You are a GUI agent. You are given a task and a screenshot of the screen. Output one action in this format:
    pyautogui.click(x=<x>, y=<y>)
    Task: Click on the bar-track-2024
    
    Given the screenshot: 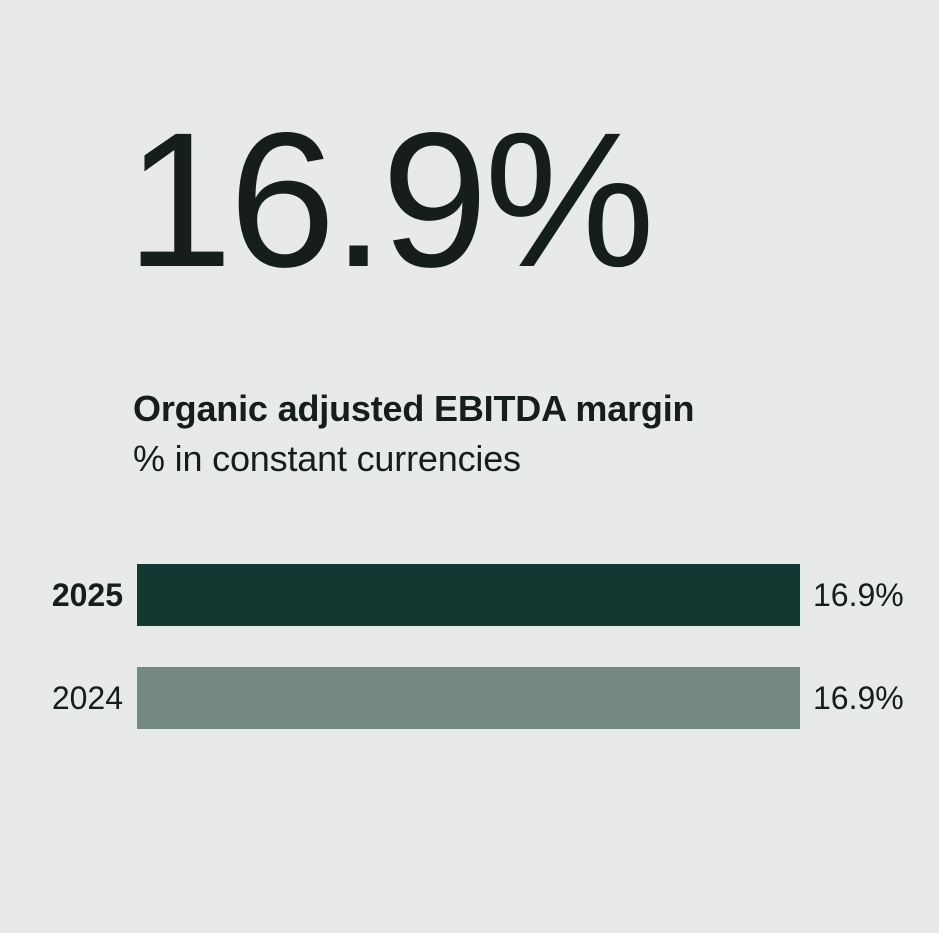 What is the action you would take?
    pyautogui.click(x=468, y=698)
    